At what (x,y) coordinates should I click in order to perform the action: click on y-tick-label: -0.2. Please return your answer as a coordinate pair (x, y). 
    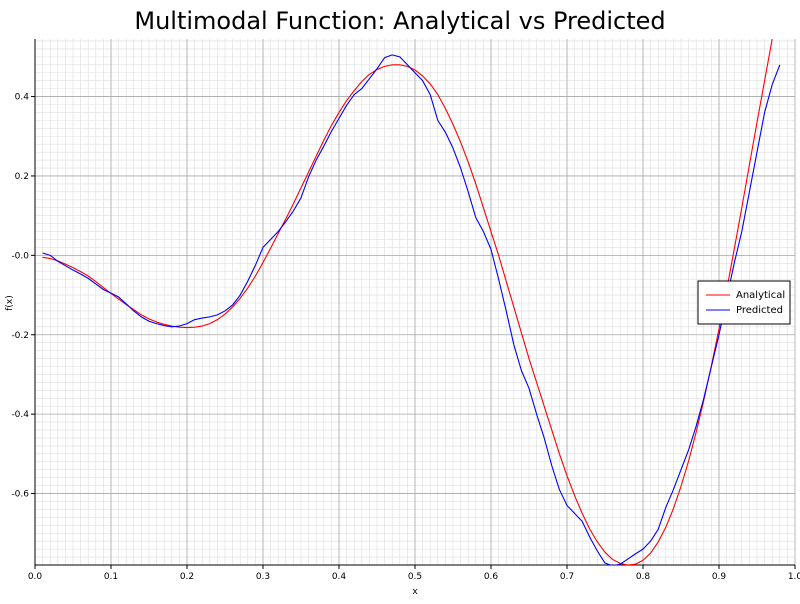
    Looking at the image, I should click on (20, 336).